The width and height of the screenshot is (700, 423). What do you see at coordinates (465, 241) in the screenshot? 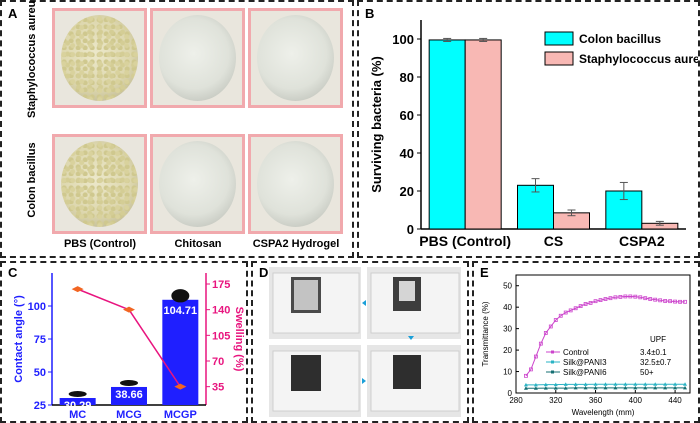
I see `x-tick-label: PBS (Control)` at bounding box center [465, 241].